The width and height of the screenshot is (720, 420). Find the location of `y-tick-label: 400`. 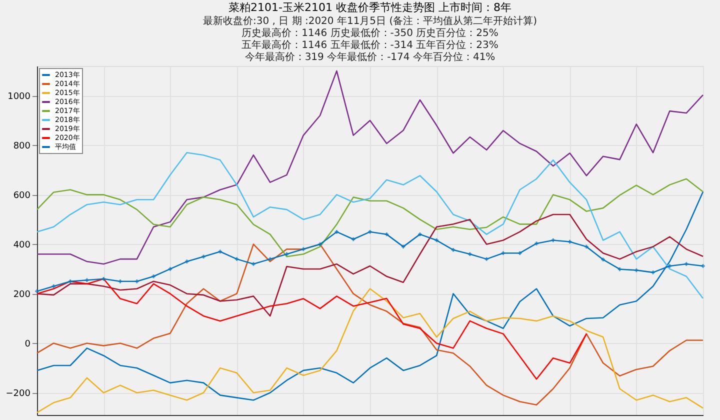

y-tick-label: 400 is located at coordinates (22, 245).